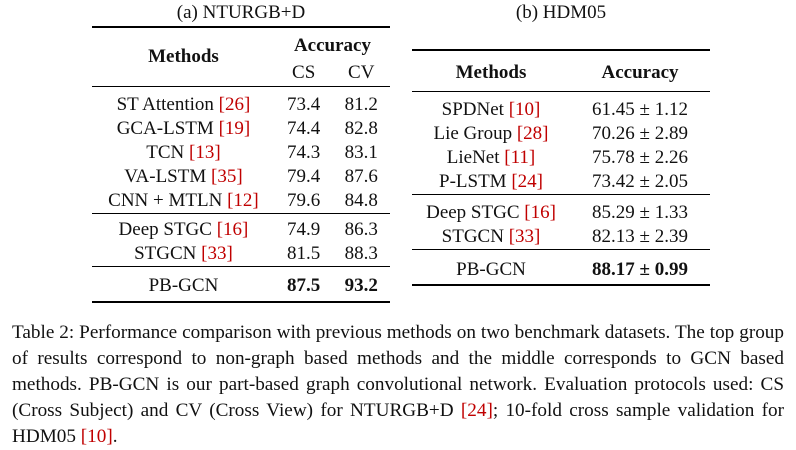 The image size is (796, 450). What do you see at coordinates (227, 176) in the screenshot?
I see `citation-link: [35]` at bounding box center [227, 176].